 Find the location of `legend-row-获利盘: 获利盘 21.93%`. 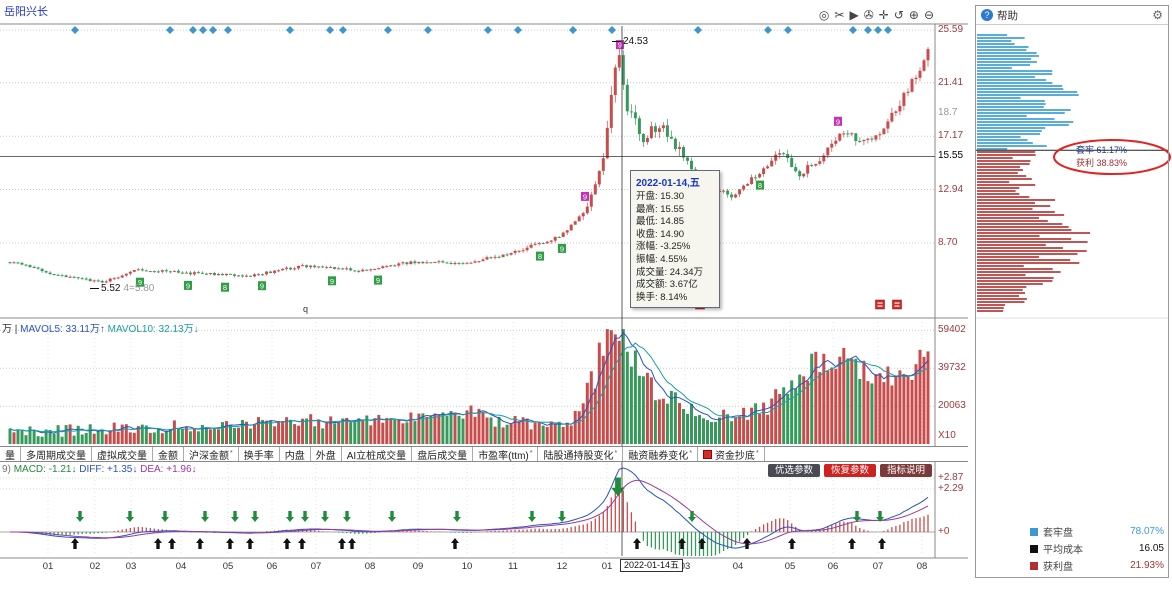

legend-row-获利盘: 获利盘 21.93% is located at coordinates (1097, 565).